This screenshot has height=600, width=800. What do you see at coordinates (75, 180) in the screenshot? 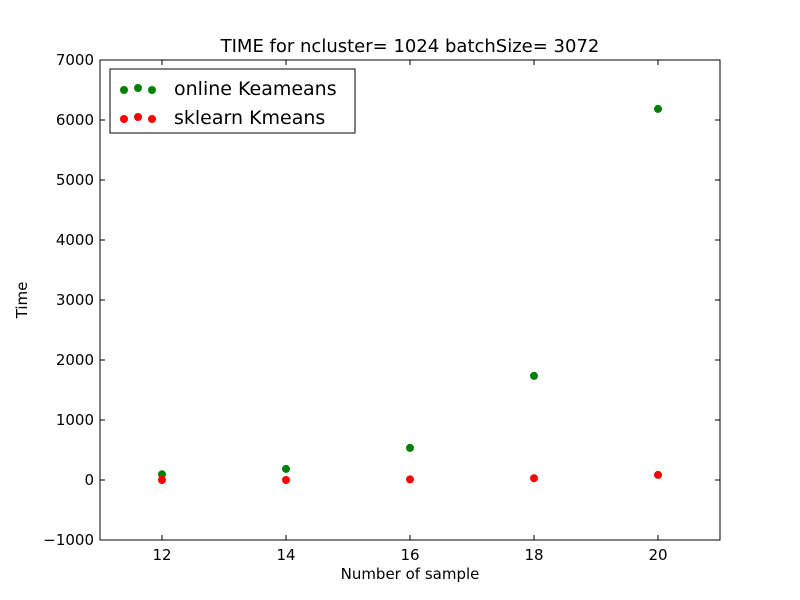
I see `y-tick-label: 5000` at bounding box center [75, 180].